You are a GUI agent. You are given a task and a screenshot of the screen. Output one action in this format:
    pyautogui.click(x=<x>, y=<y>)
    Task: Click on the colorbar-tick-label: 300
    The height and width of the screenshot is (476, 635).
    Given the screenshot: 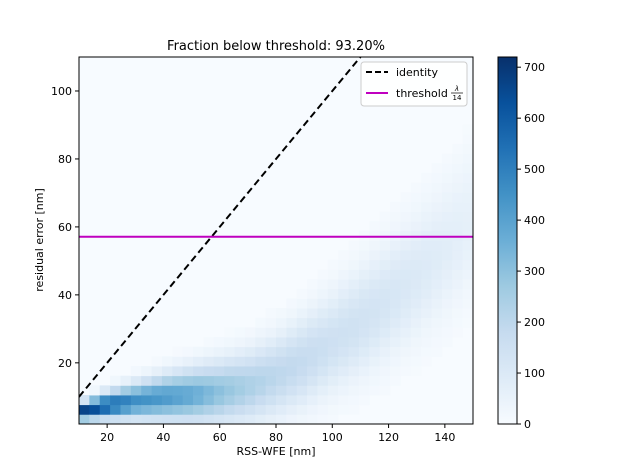 What is the action you would take?
    pyautogui.click(x=534, y=271)
    